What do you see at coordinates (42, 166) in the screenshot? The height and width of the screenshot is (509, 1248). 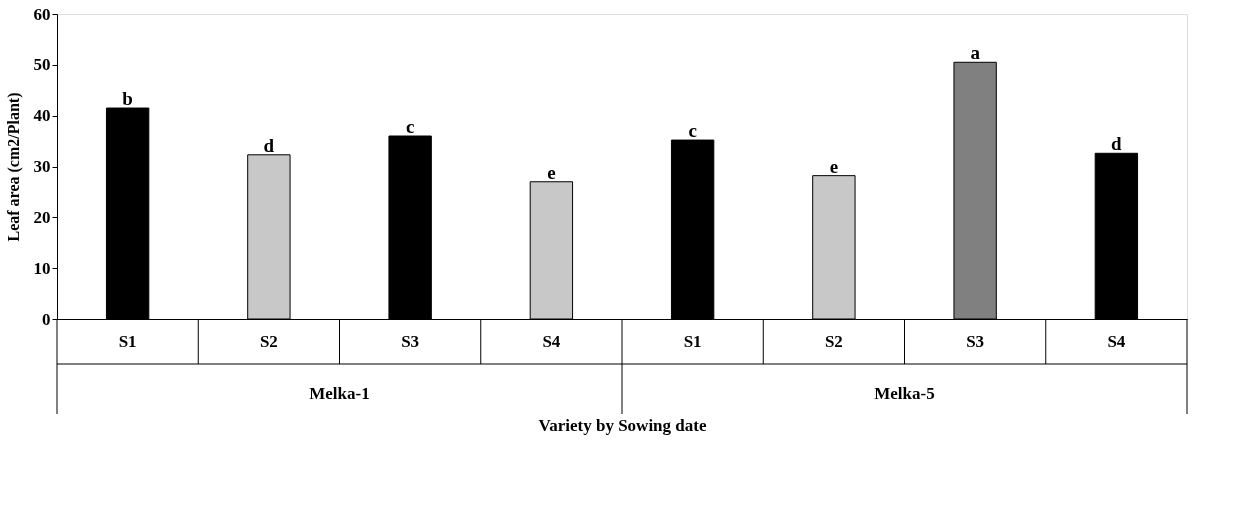 I see `y-tick-label: 30` at bounding box center [42, 166].